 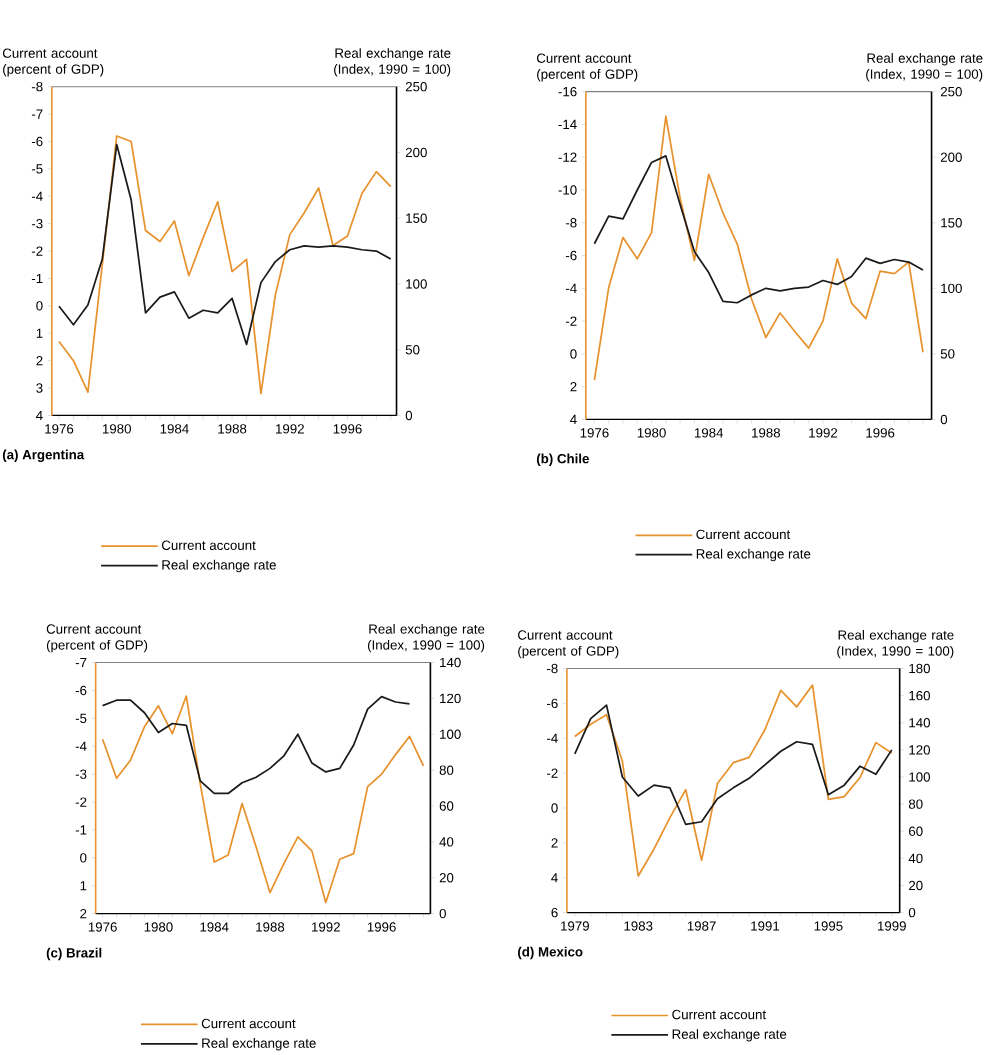 I want to click on text: (d) Mexico, so click(x=550, y=953).